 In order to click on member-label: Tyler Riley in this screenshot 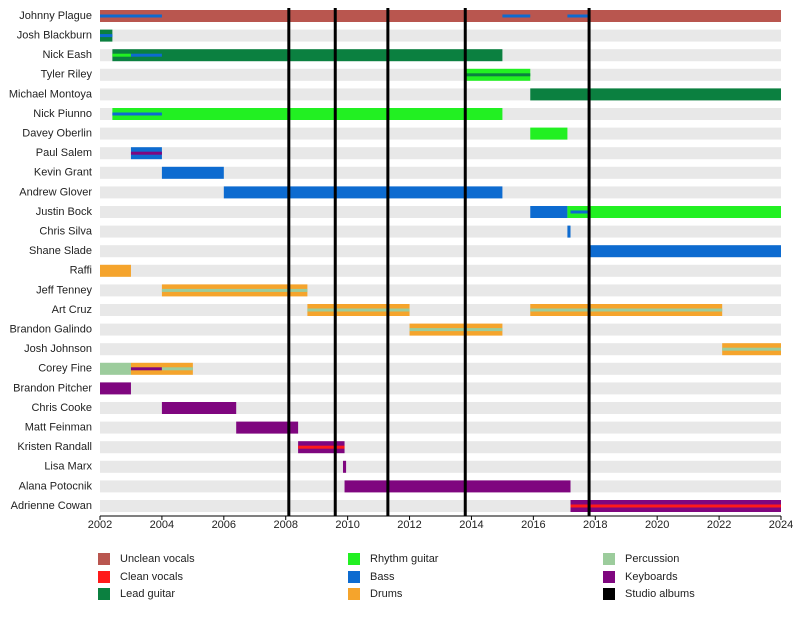, I will do `click(67, 75)`.